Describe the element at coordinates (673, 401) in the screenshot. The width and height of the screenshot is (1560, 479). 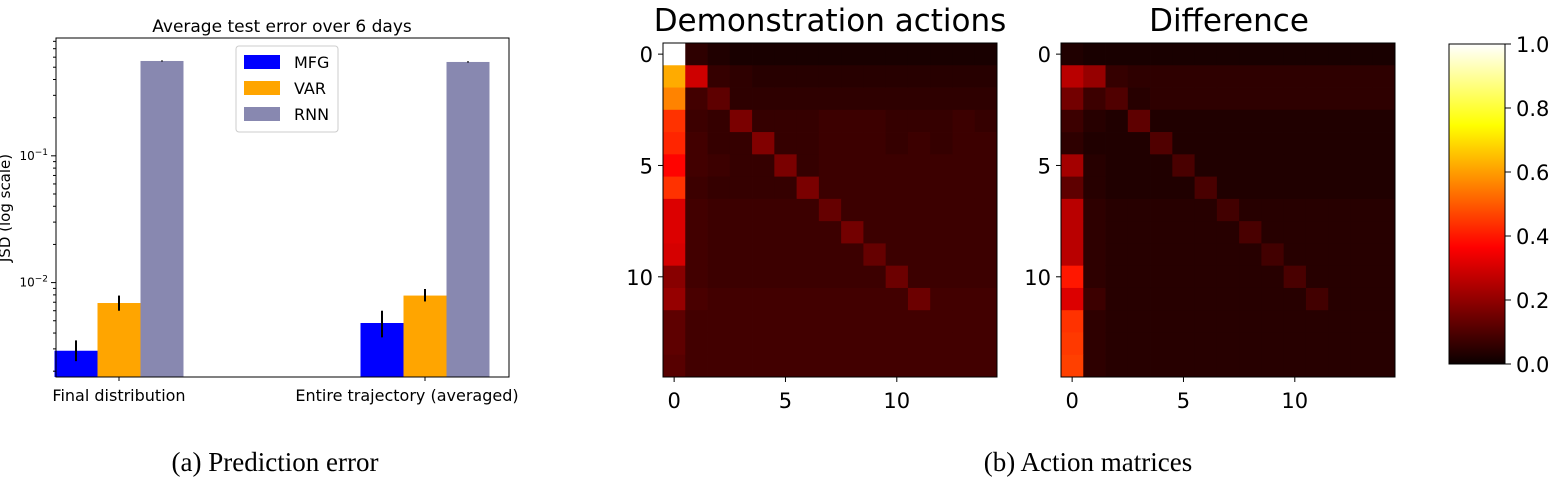
I see `x-tick-label: 0` at that location.